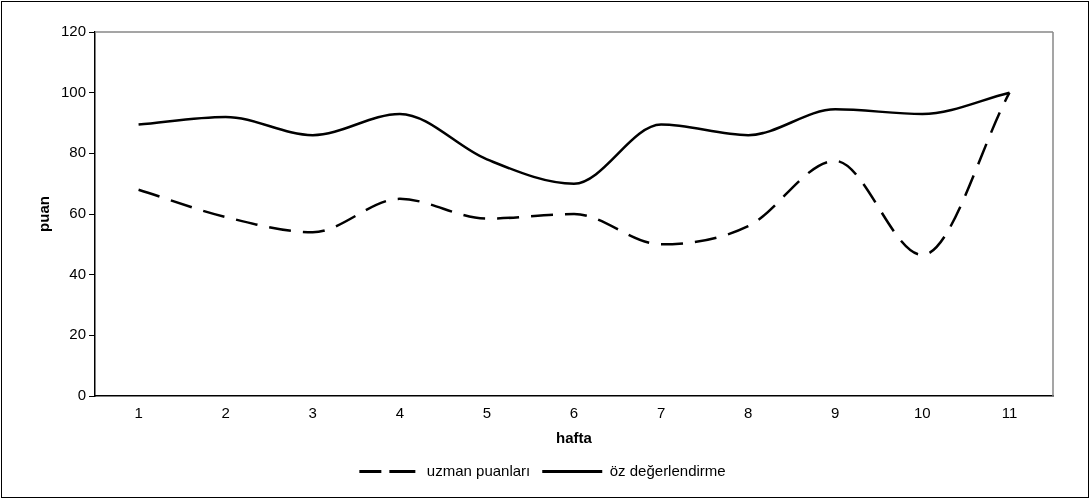 Image resolution: width=1090 pixels, height=499 pixels. I want to click on legend-label: uzman puanları, so click(478, 470).